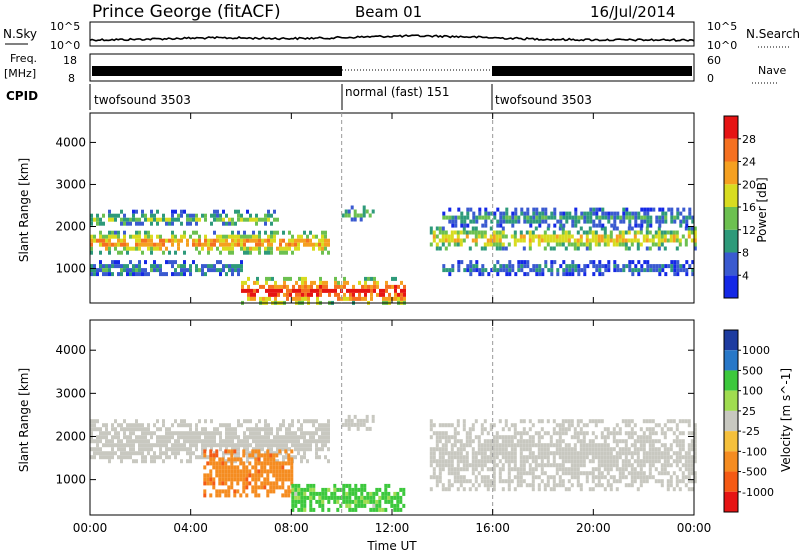 This screenshot has width=800, height=554. Describe the element at coordinates (786, 420) in the screenshot. I see `velocity-colorbar-label: Velocity [m s^-1]` at that location.